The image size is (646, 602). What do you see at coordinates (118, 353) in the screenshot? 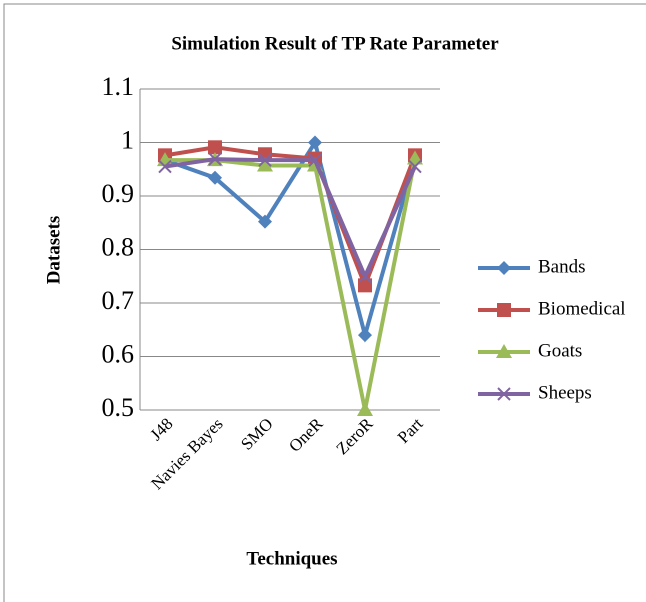
I see `y-tick-label: 0.6` at bounding box center [118, 353].